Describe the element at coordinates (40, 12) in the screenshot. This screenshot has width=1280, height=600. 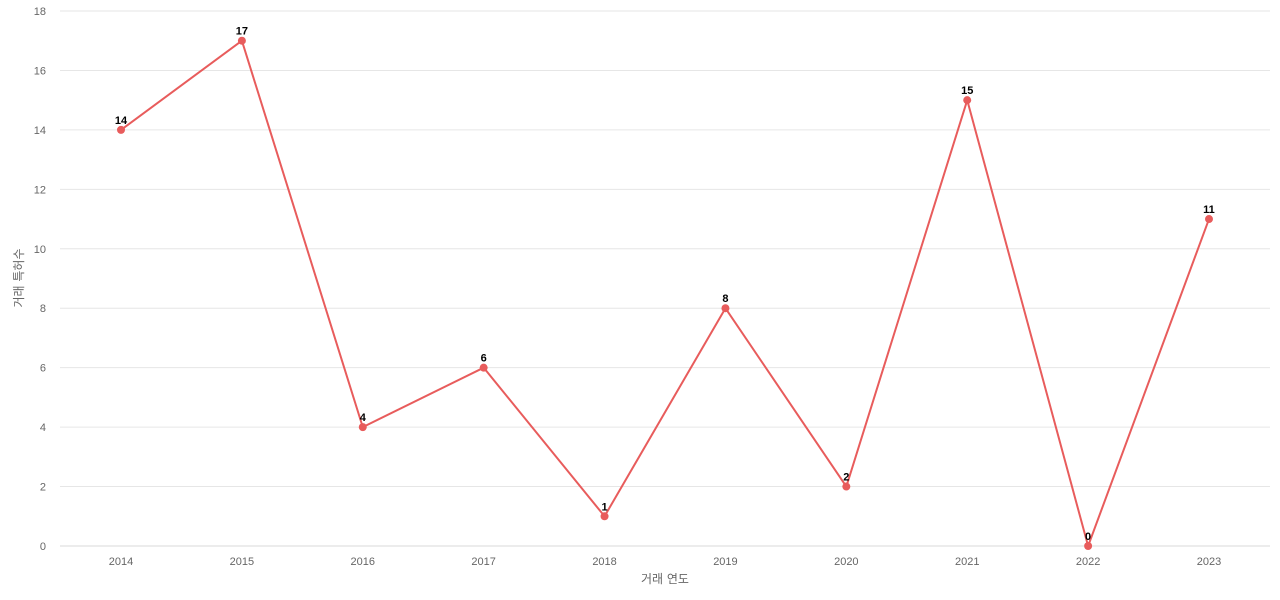
I see `y-tick-label: 18` at that location.